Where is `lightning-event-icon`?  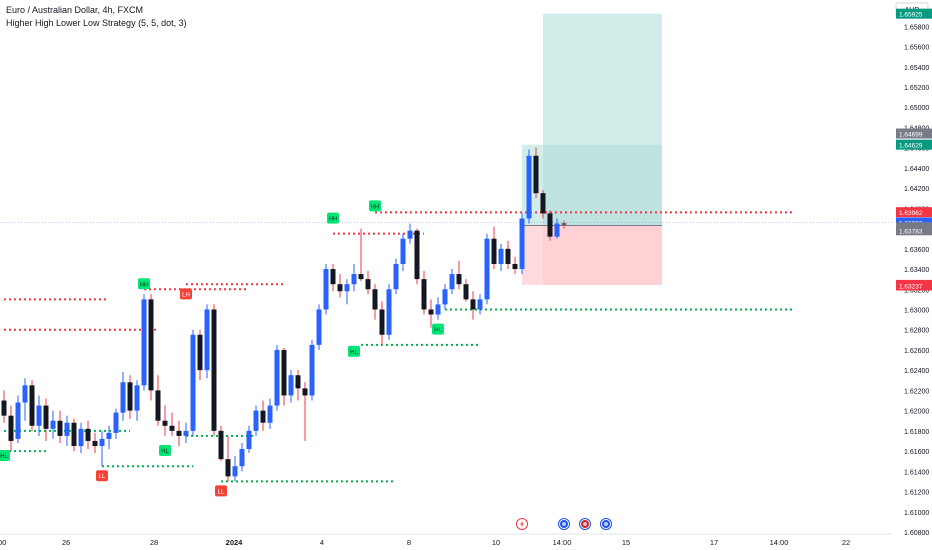 lightning-event-icon is located at coordinates (522, 524).